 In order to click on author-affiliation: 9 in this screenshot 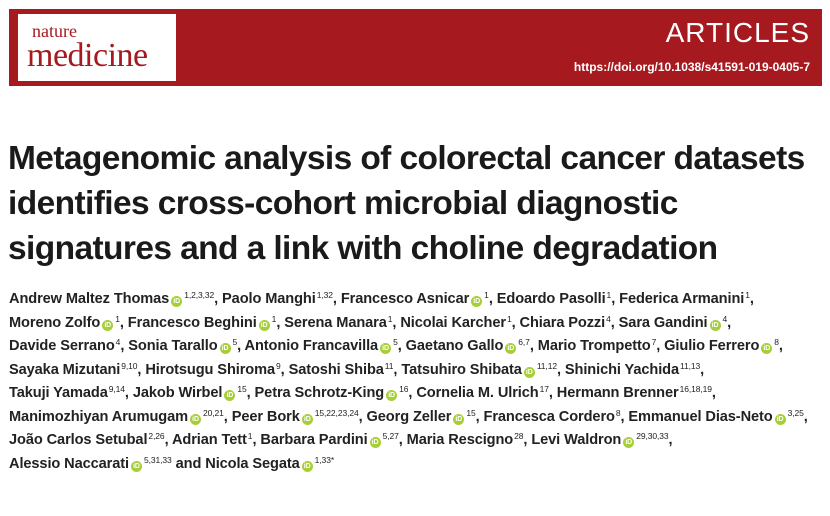, I will do `click(278, 365)`.